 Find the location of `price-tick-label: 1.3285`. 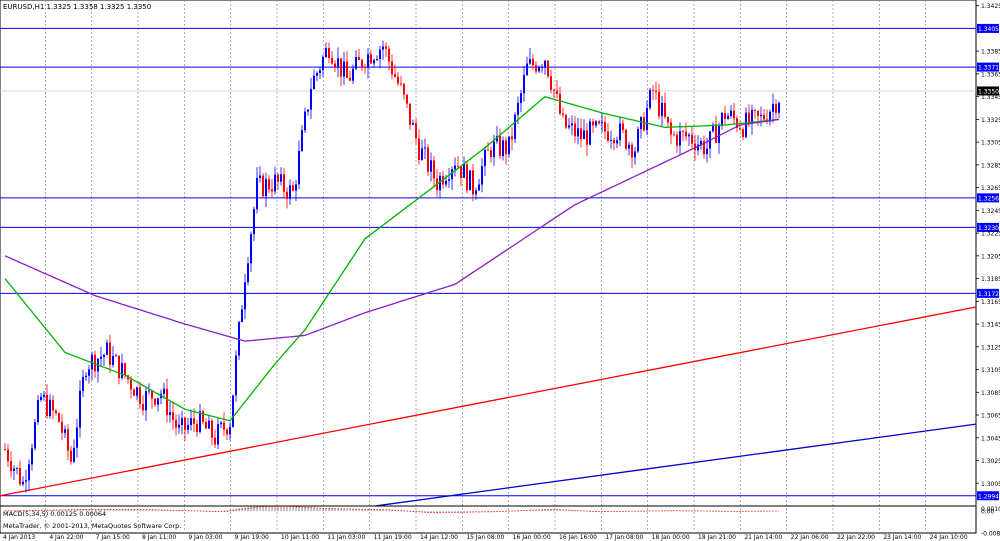

price-tick-label: 1.3285 is located at coordinates (990, 165).